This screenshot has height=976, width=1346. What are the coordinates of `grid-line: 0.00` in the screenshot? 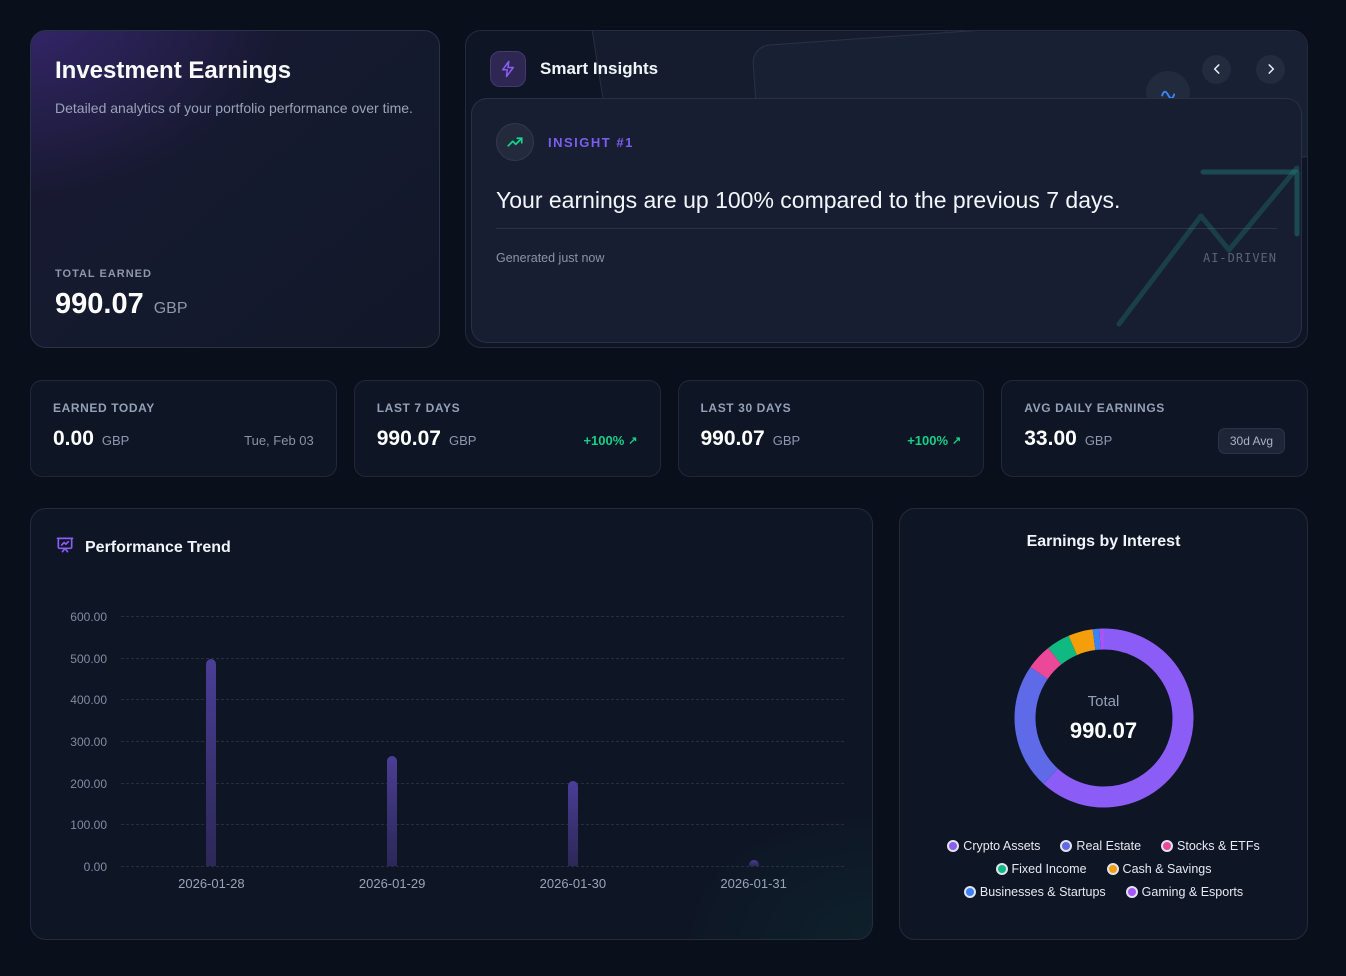 It's located at (464, 867).